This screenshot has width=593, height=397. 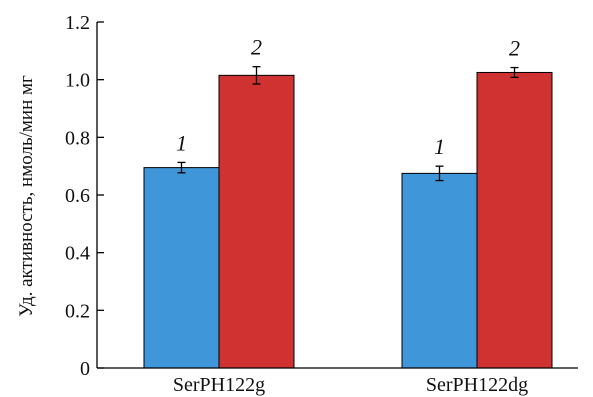 I want to click on bar-series-1-SerPH122g, so click(x=181, y=268).